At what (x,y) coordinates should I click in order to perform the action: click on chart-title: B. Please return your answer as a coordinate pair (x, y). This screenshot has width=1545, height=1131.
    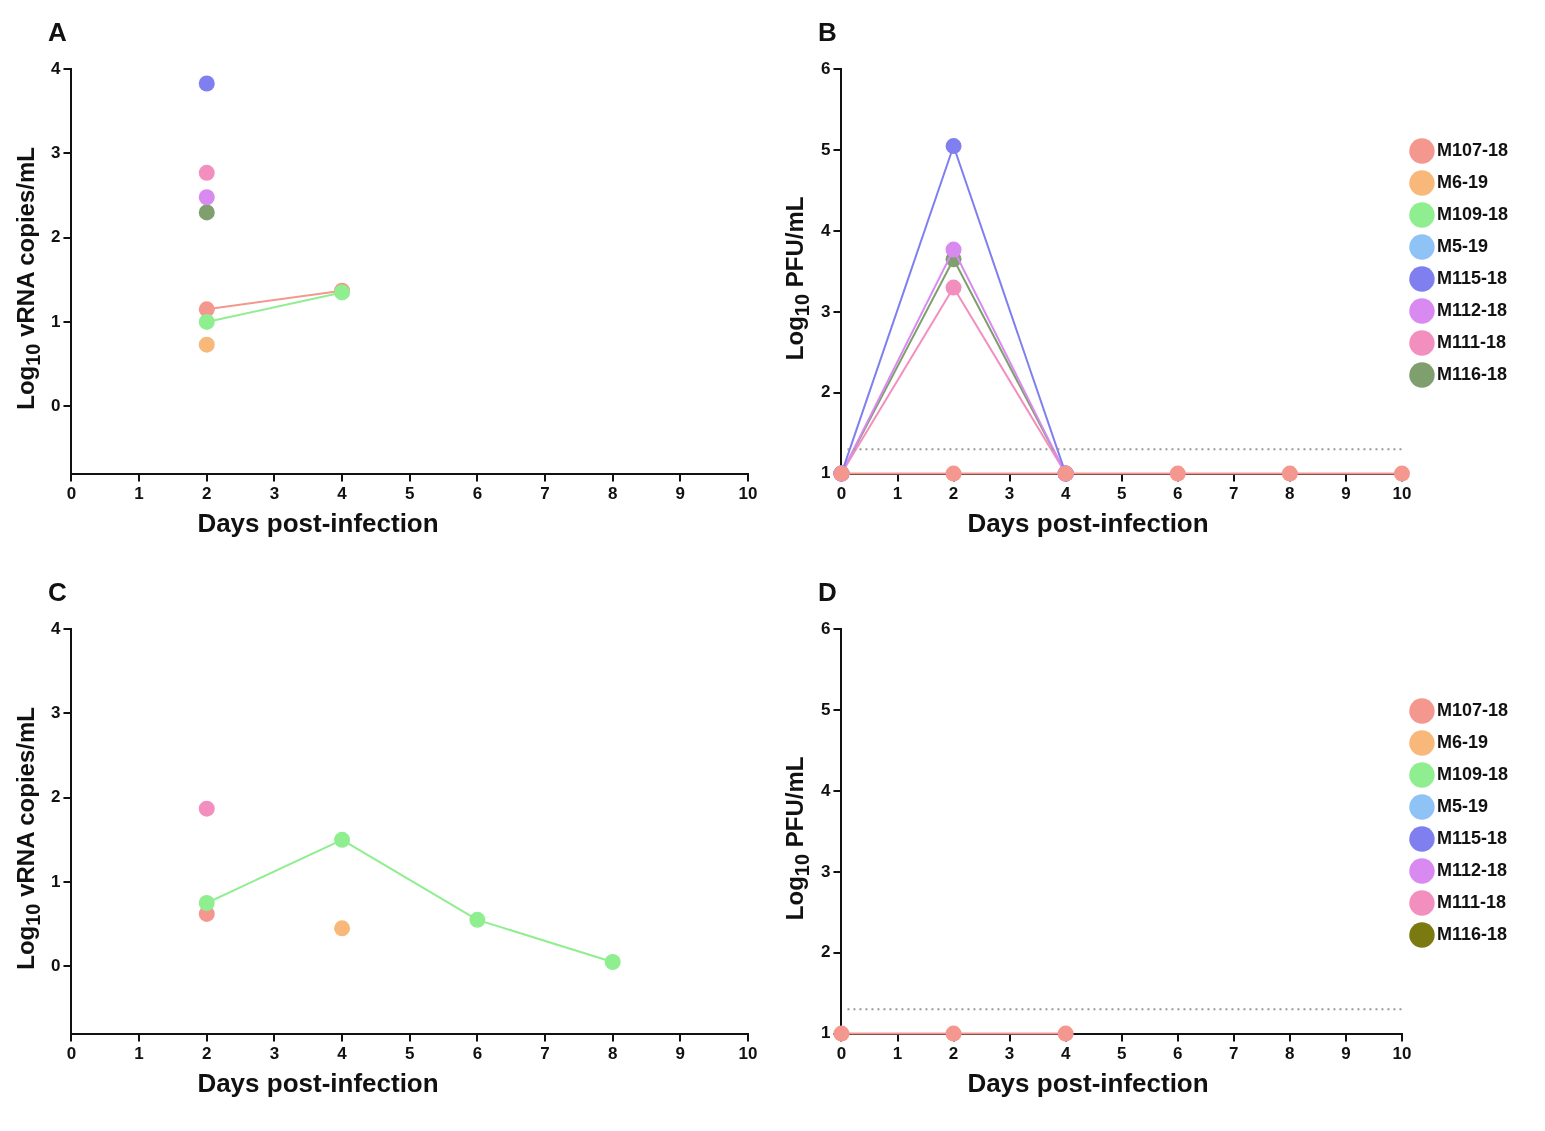
    Looking at the image, I should click on (827, 31).